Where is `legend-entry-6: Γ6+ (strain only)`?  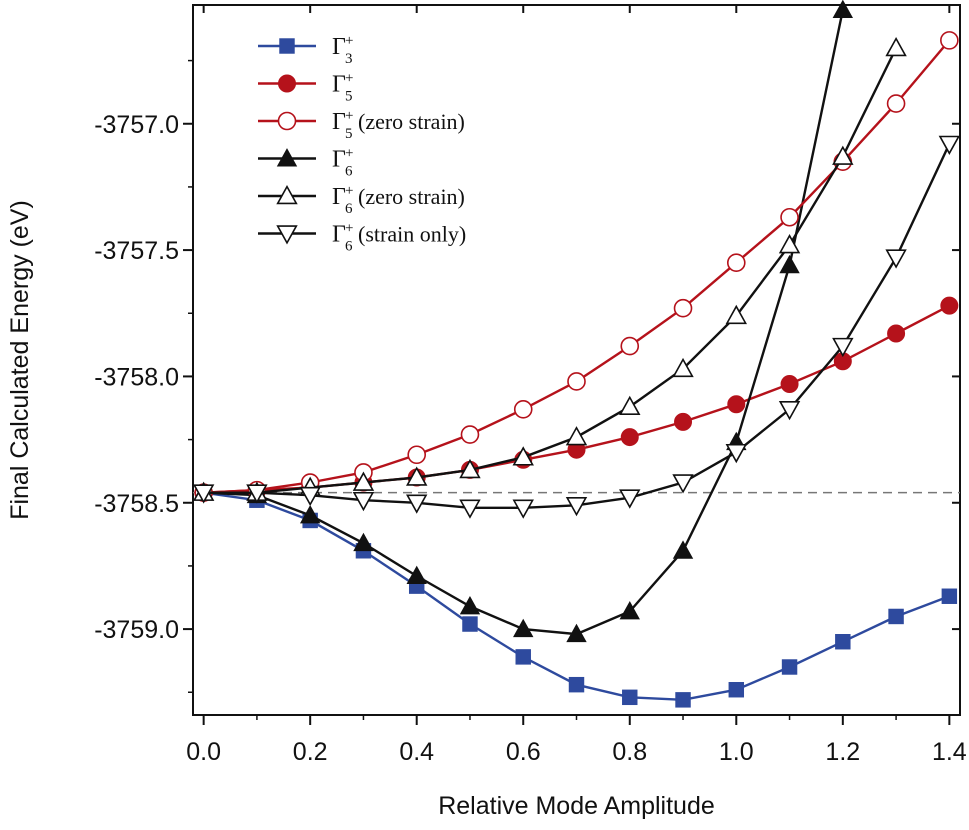
legend-entry-6: Γ6+ (strain only) is located at coordinates (362, 238).